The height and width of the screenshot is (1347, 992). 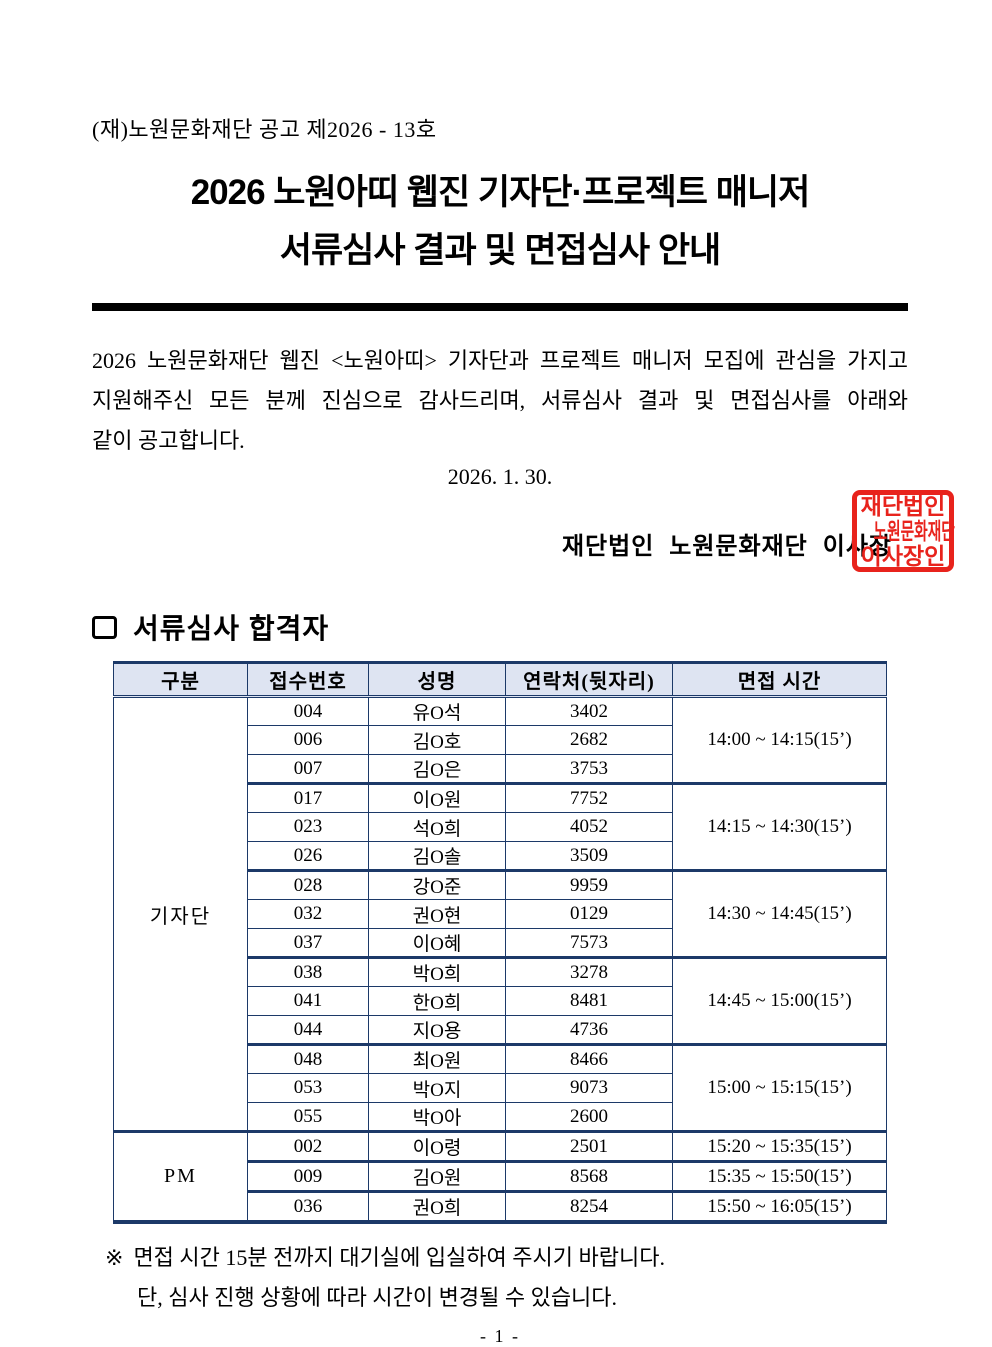 I want to click on reg-no-cell: 002, so click(x=308, y=1146).